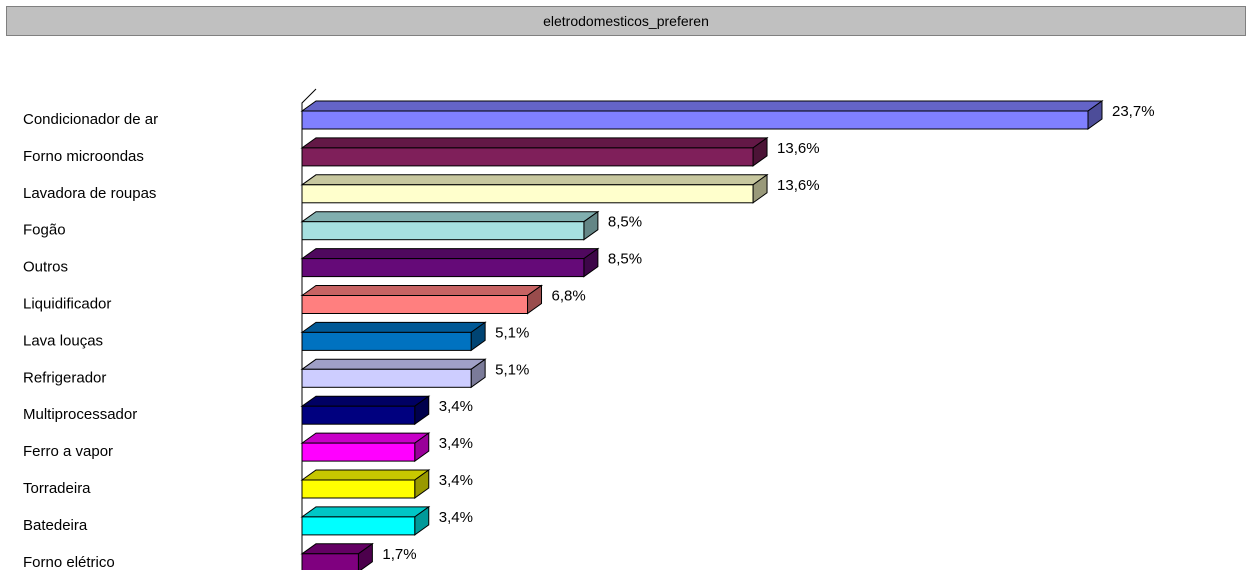 The height and width of the screenshot is (570, 1254). I want to click on category-label: Batedeira, so click(55, 525).